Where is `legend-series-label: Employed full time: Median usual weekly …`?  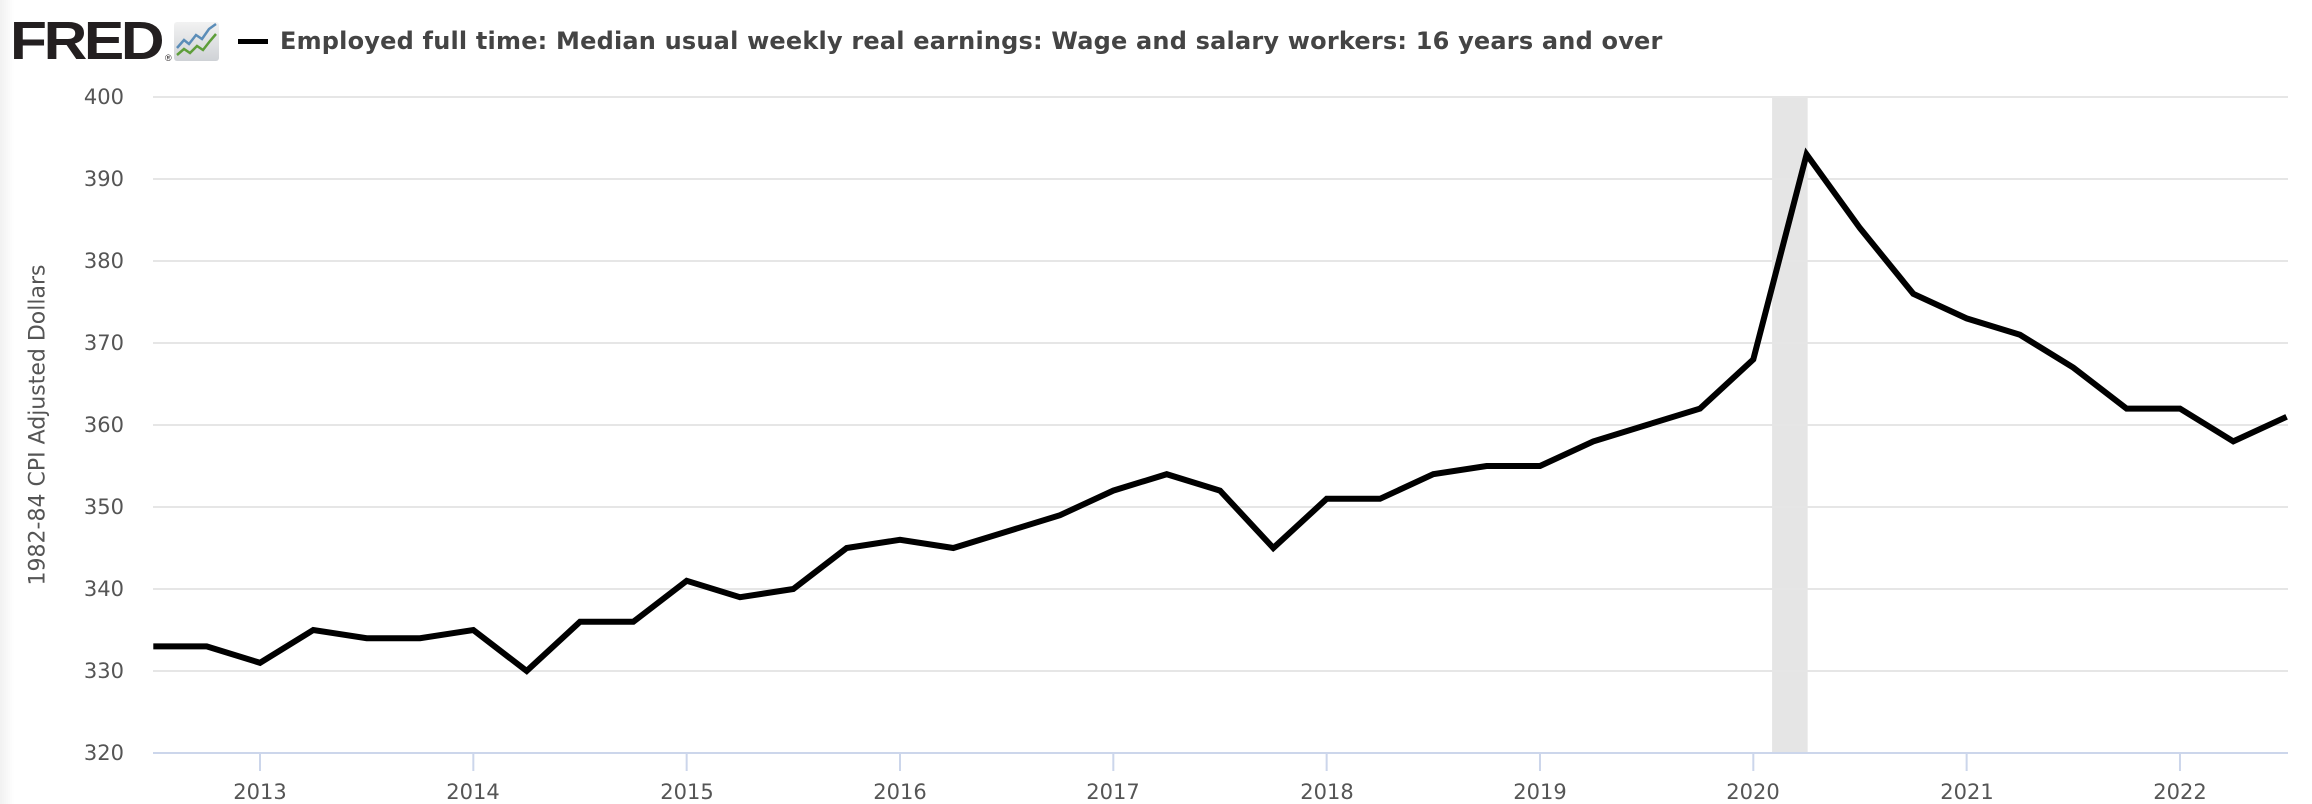 legend-series-label: Employed full time: Median usual weekly … is located at coordinates (971, 41).